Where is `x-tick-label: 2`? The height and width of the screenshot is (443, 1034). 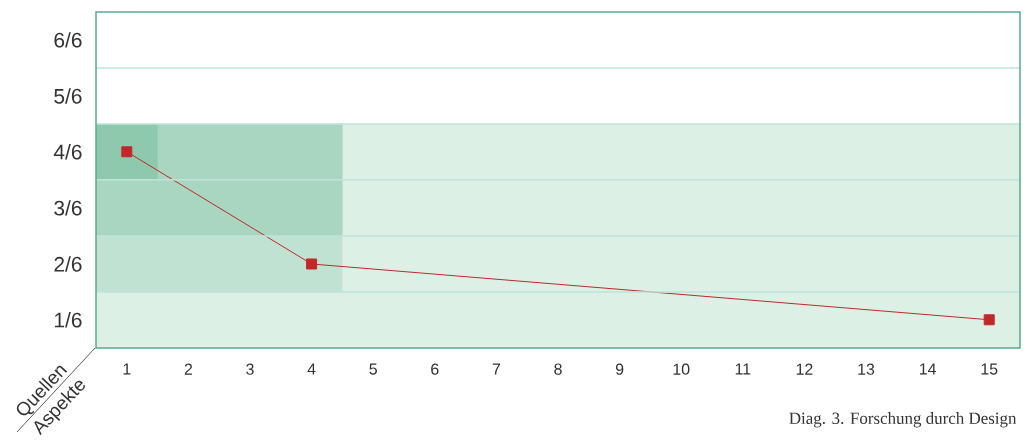
x-tick-label: 2 is located at coordinates (188, 369).